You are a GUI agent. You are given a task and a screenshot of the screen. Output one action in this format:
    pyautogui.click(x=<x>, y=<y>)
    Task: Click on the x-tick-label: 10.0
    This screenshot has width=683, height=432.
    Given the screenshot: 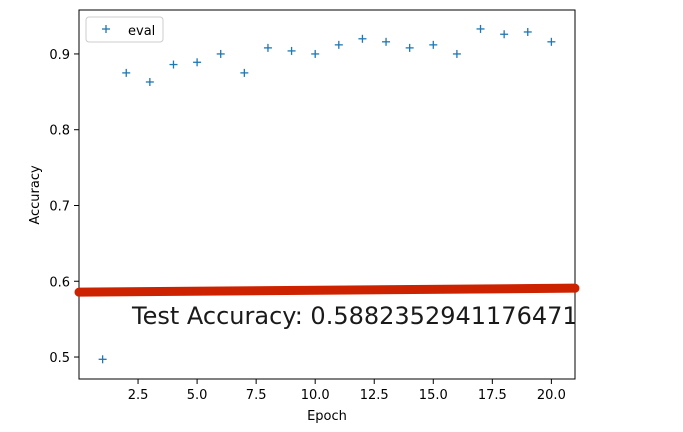 What is the action you would take?
    pyautogui.click(x=315, y=395)
    